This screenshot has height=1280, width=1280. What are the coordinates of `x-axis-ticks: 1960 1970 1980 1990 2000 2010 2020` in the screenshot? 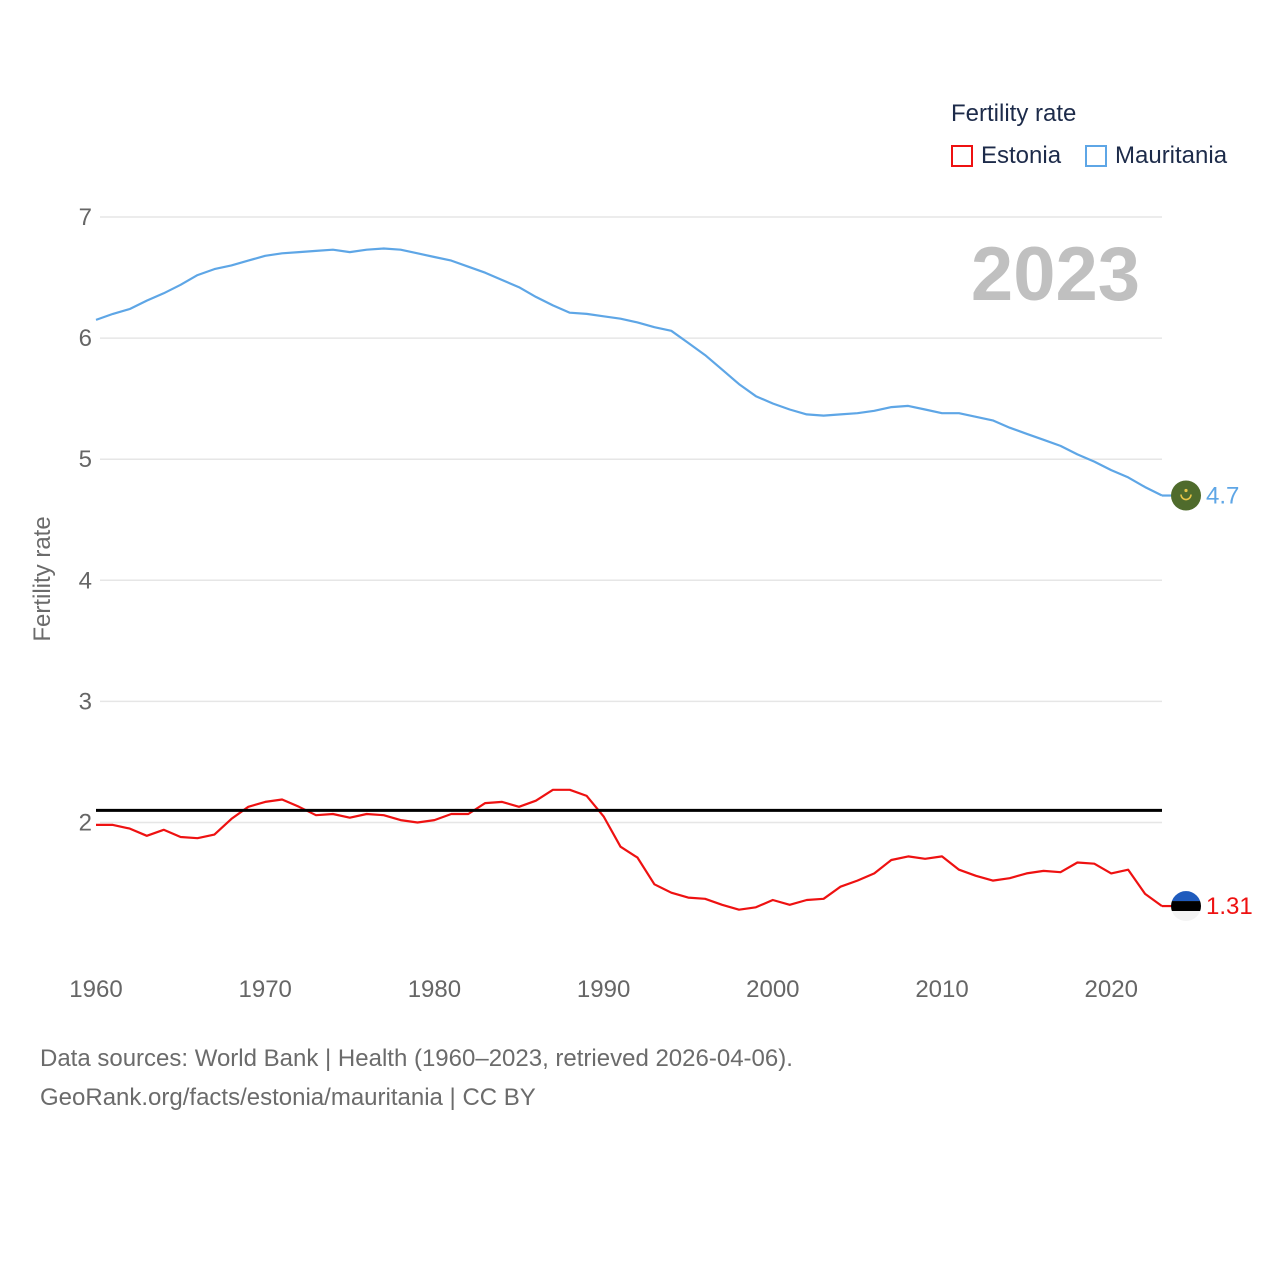 It's located at (603, 989).